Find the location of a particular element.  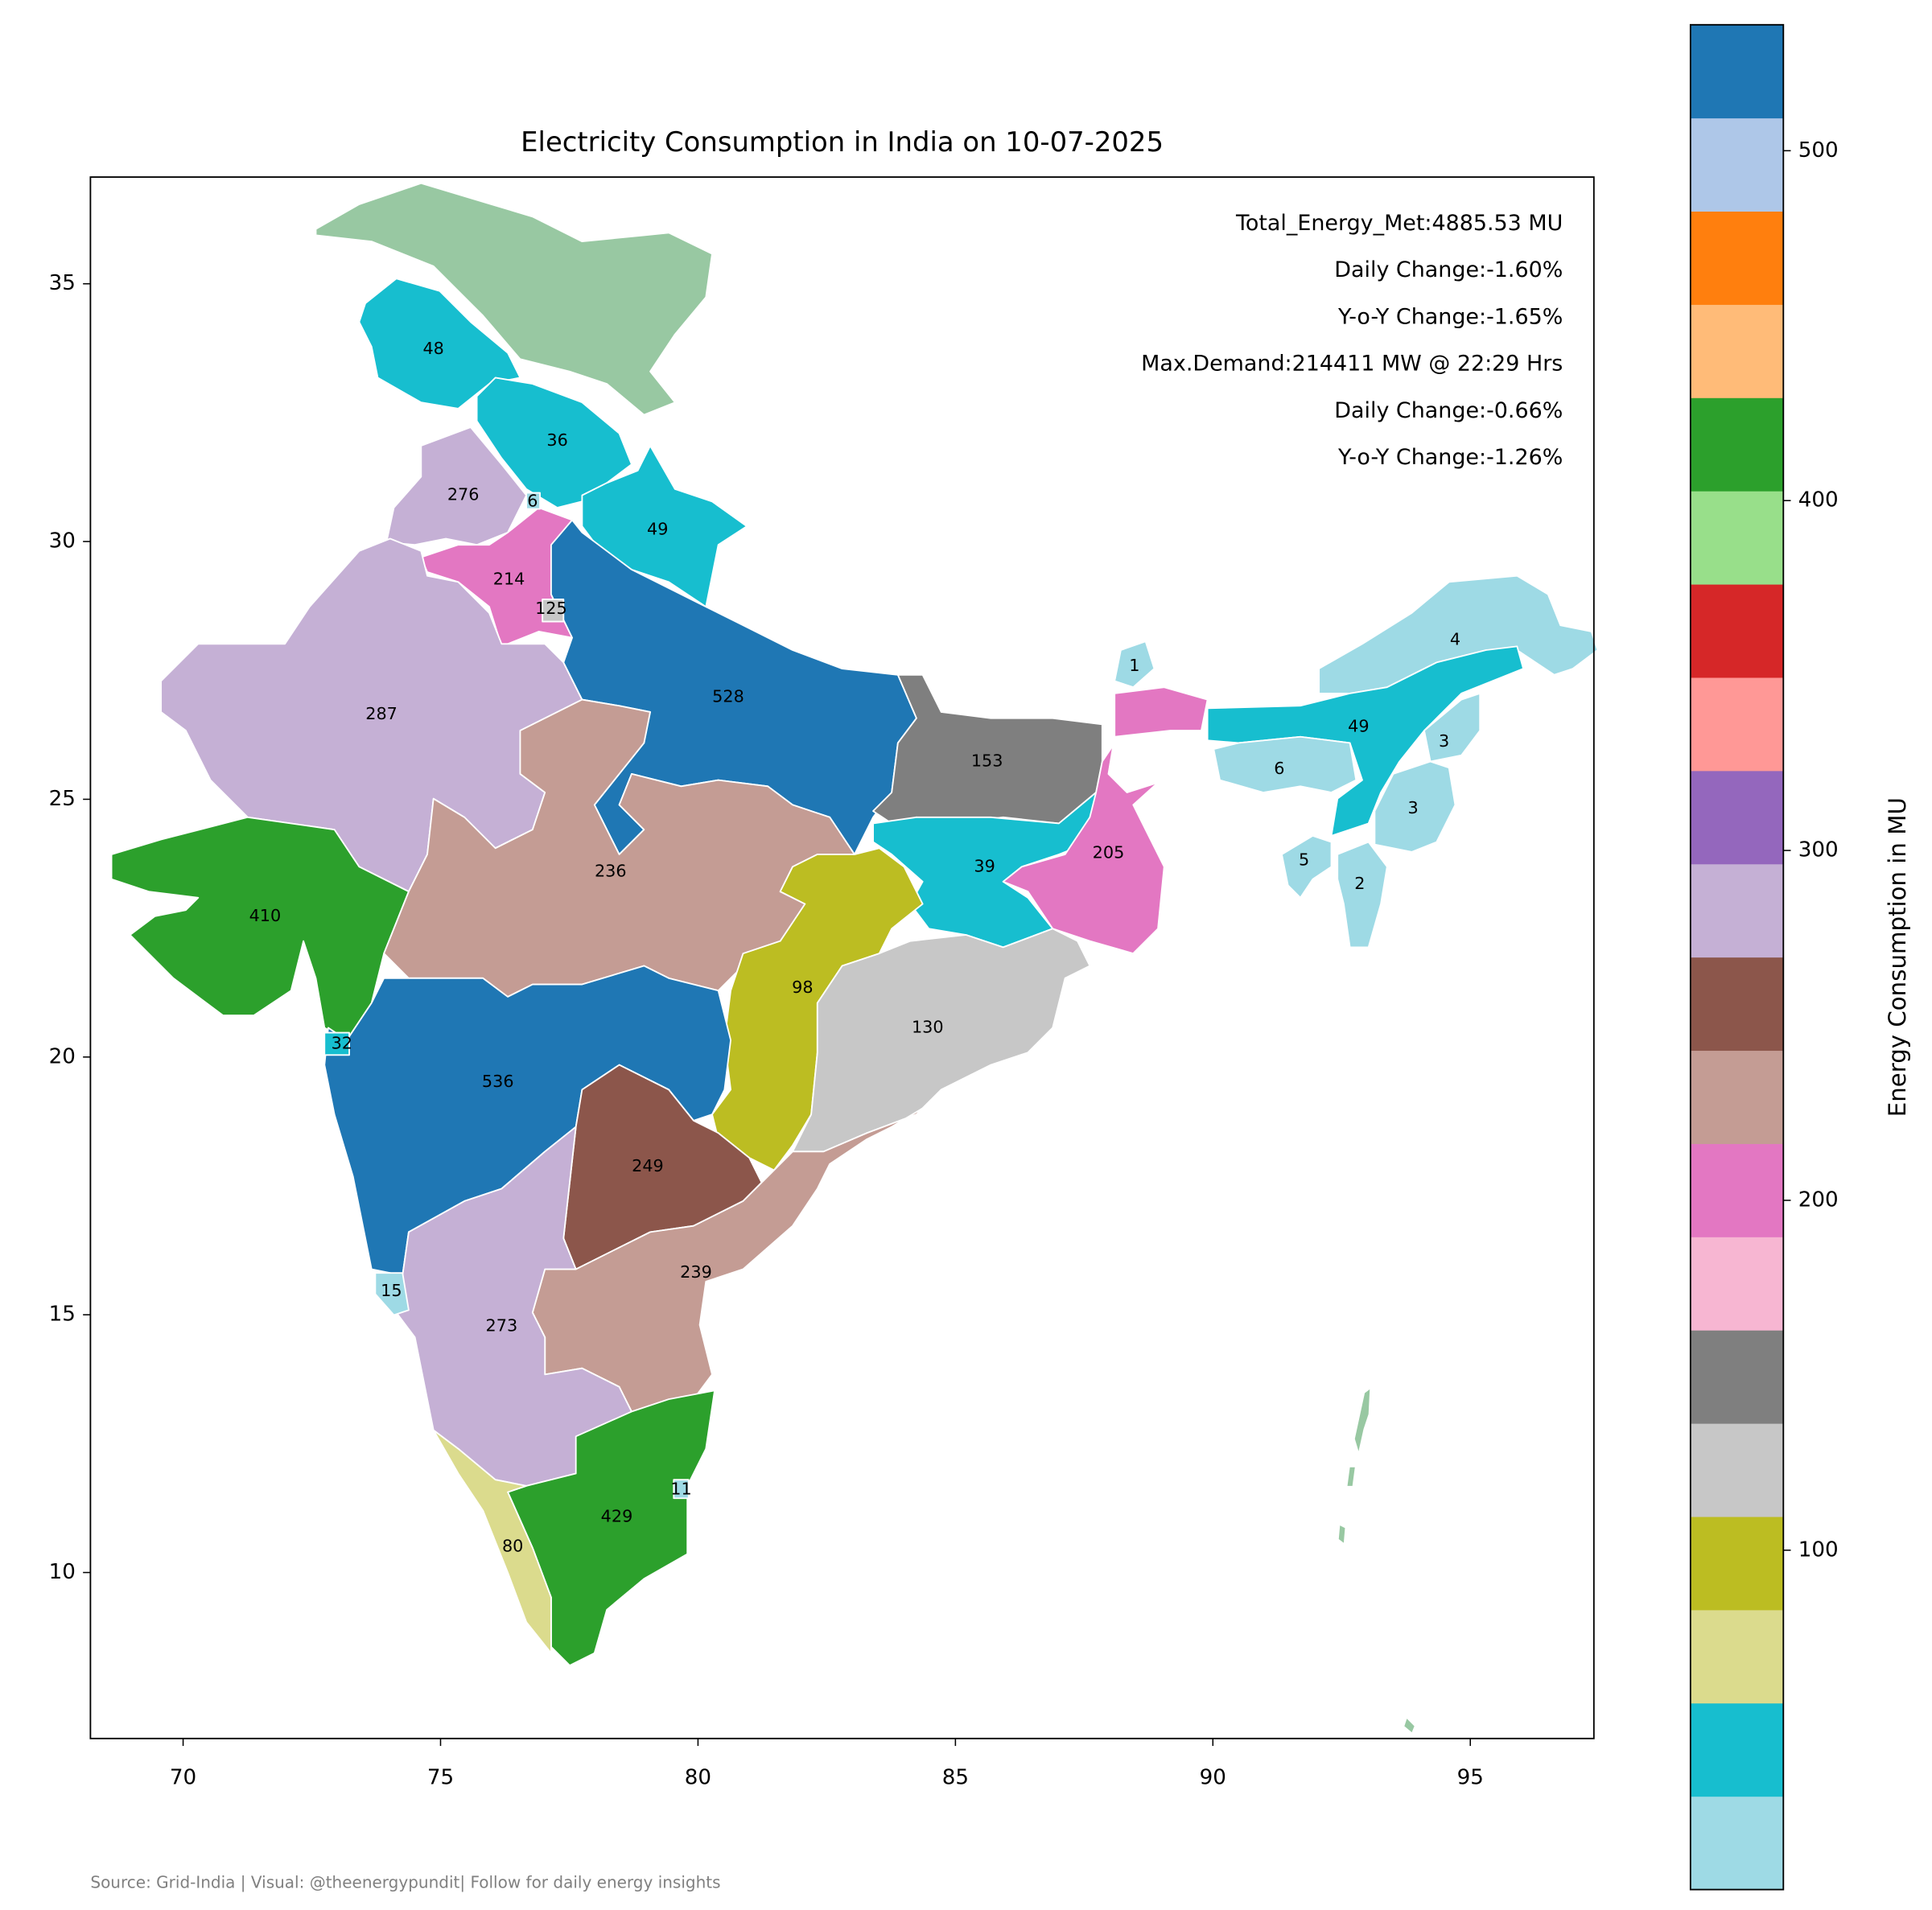

x-tick-label: 70 is located at coordinates (183, 1778).